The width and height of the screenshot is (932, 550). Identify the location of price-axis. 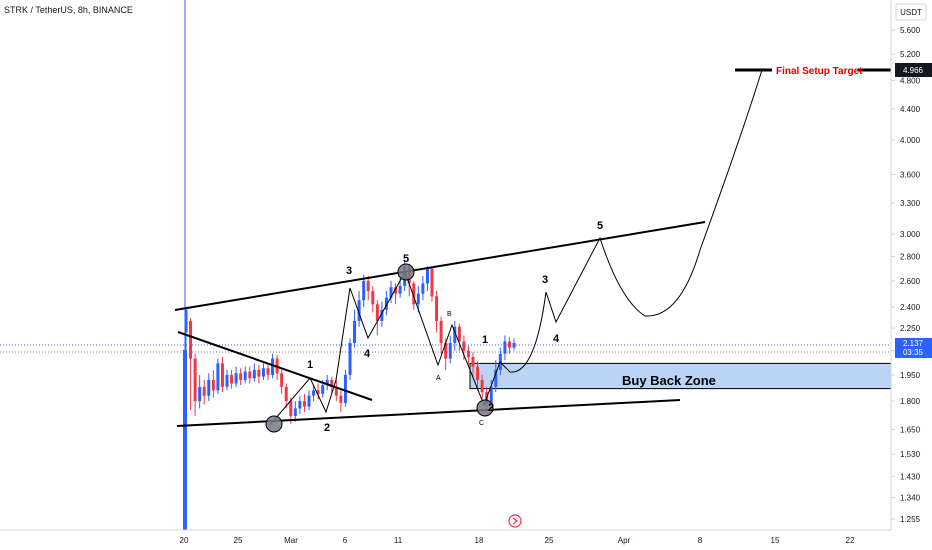
(911, 275).